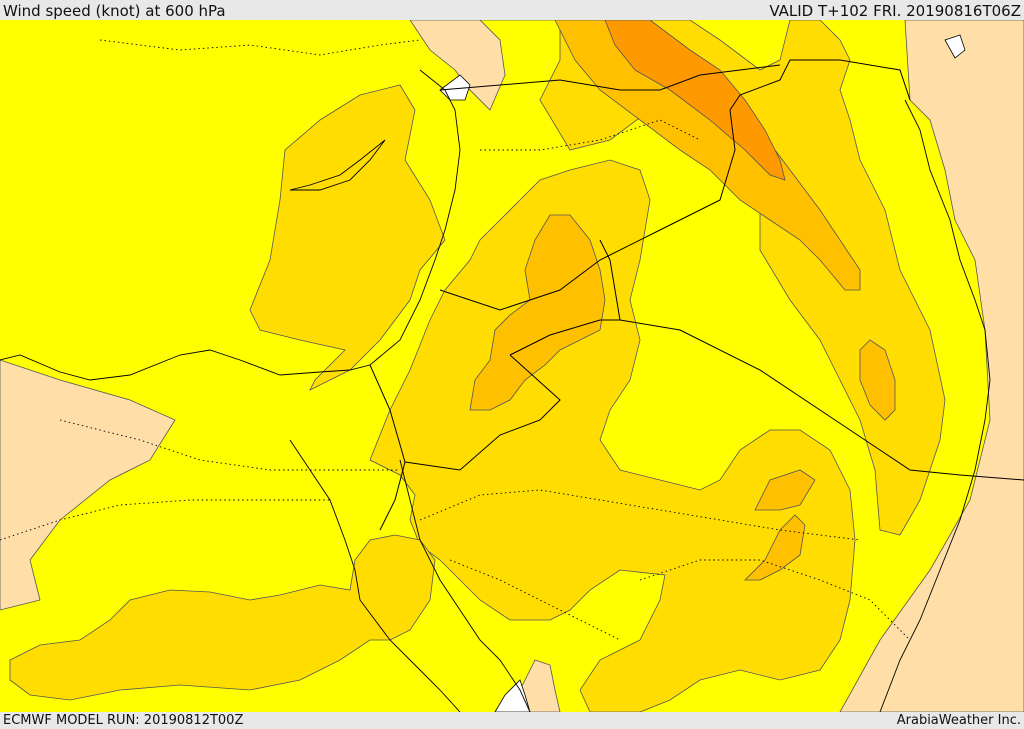  I want to click on border-iraq-saudi-w, so click(565, 297).